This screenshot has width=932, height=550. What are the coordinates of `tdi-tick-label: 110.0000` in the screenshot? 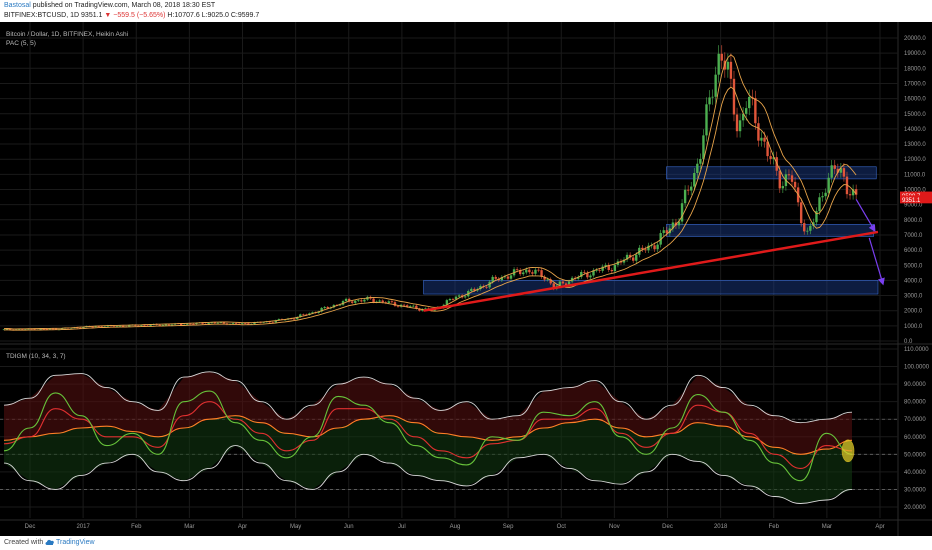 It's located at (916, 350).